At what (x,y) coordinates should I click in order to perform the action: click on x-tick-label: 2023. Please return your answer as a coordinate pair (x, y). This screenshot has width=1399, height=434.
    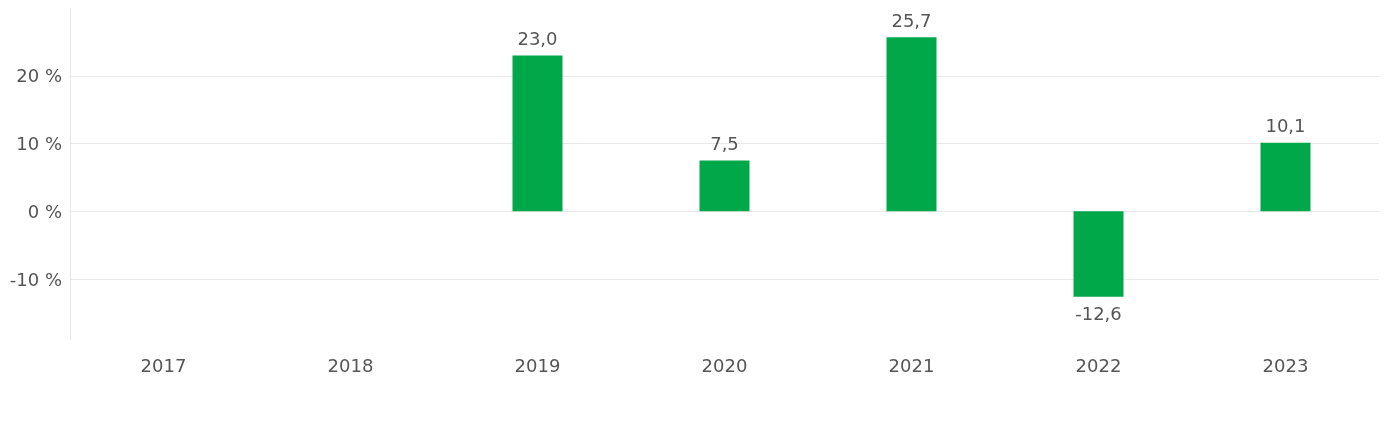
    Looking at the image, I should click on (1285, 365).